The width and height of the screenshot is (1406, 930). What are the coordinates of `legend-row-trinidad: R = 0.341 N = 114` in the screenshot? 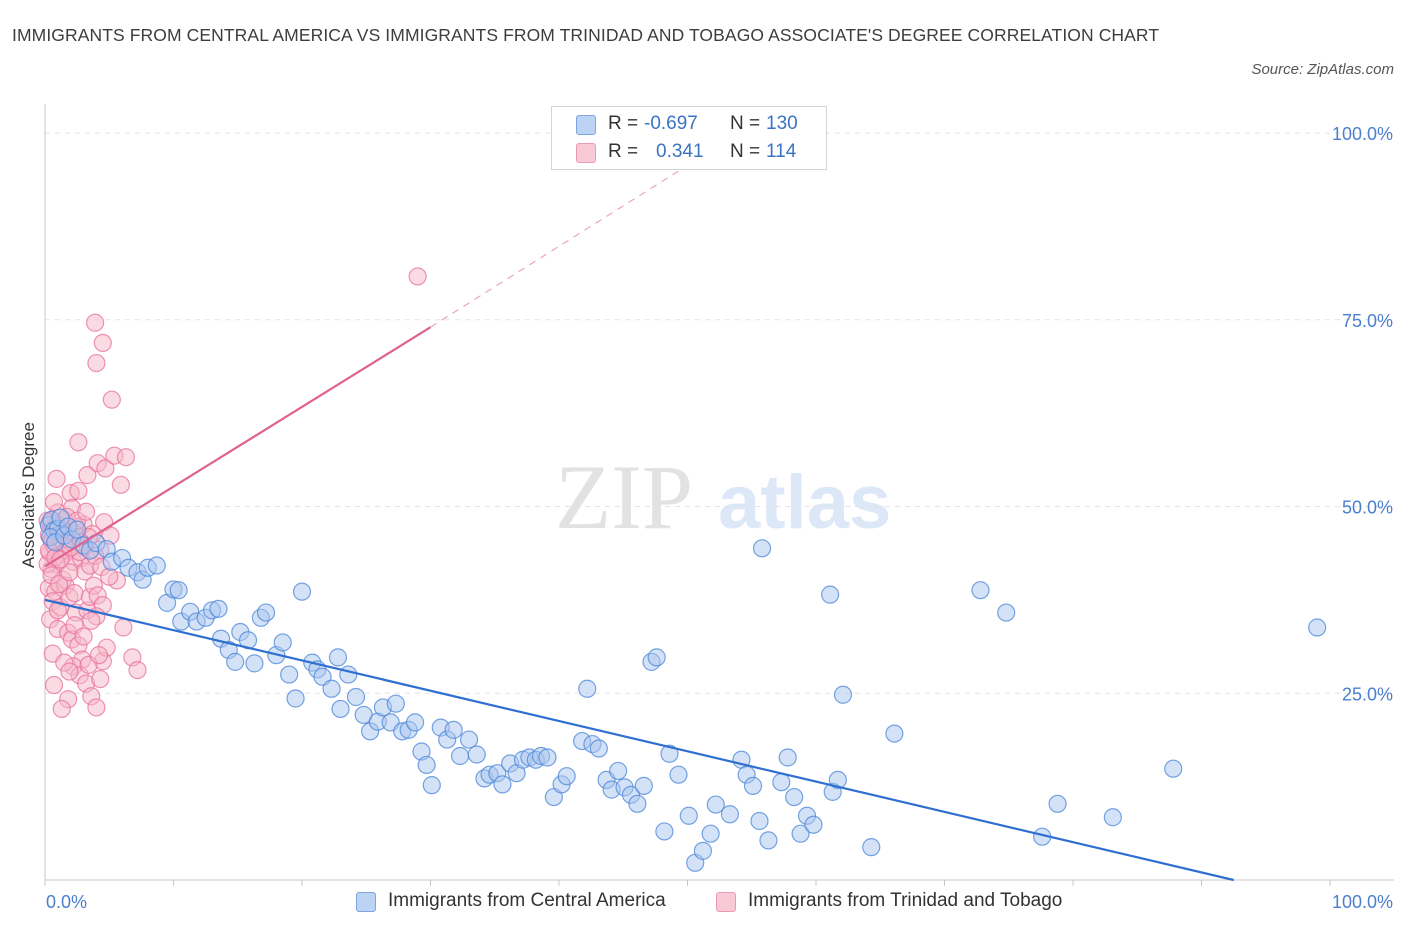 It's located at (696, 152).